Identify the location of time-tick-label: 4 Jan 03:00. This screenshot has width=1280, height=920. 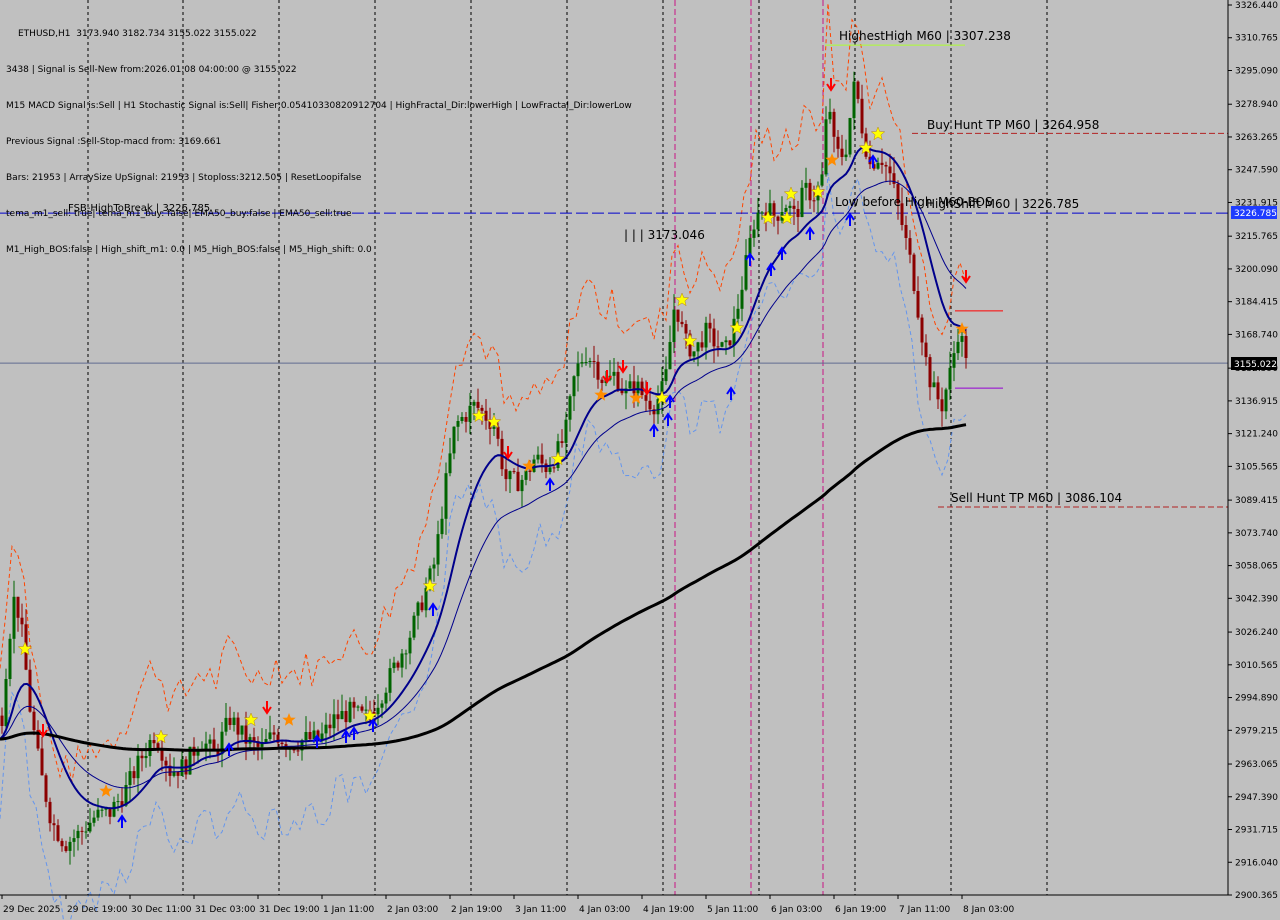
(605, 910).